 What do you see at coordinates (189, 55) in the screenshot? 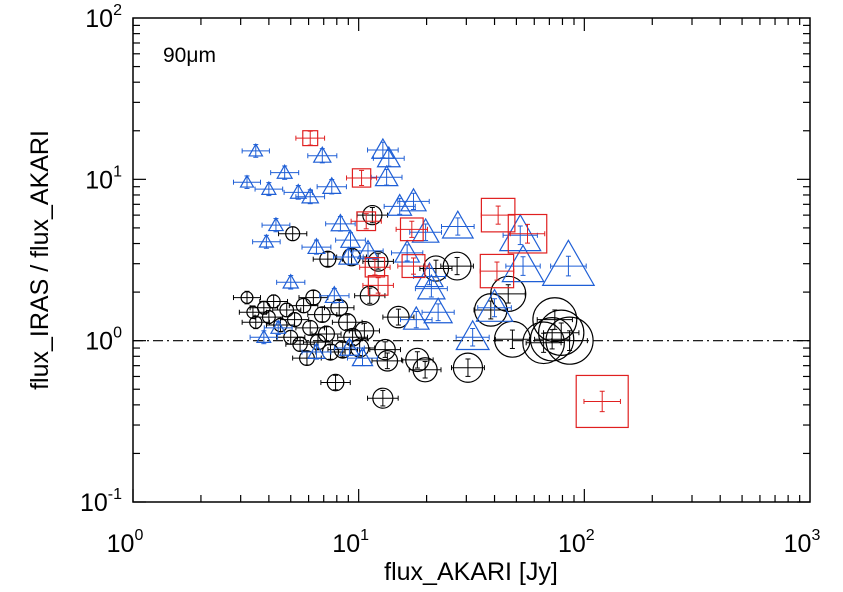
I see `annotation-label: 90μm` at bounding box center [189, 55].